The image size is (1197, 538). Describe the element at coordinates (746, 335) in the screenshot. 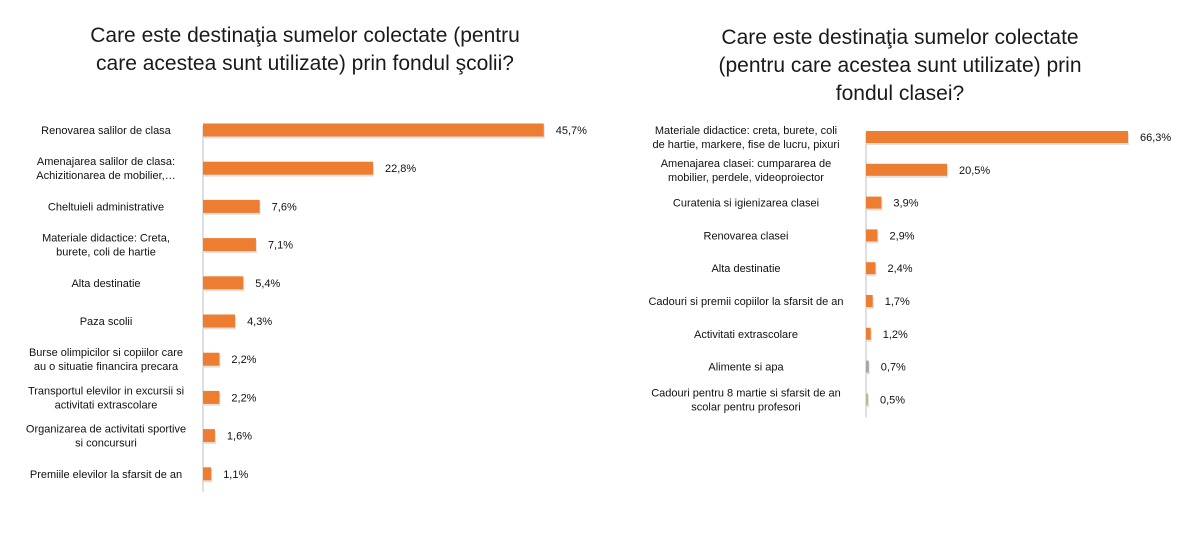

I see `category-label: Activitati extrascolare` at that location.